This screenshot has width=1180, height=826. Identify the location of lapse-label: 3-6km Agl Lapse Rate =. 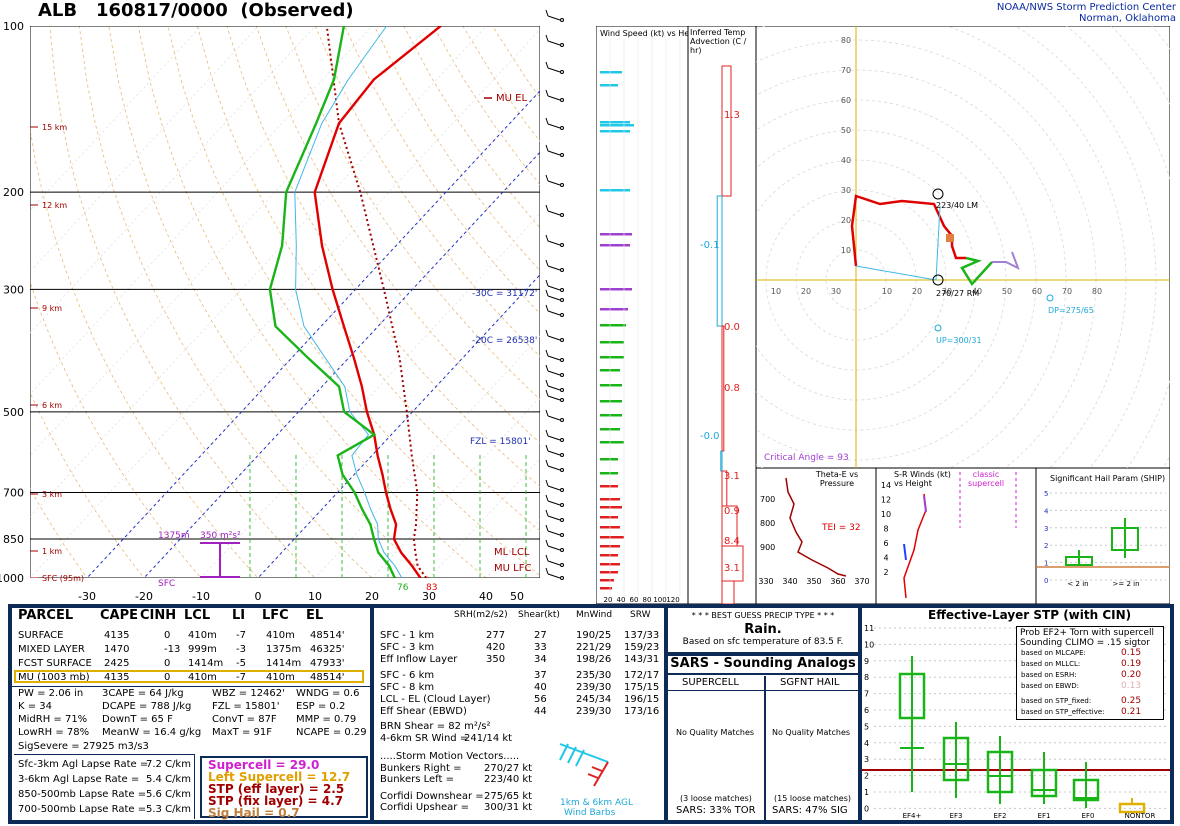
(79, 779).